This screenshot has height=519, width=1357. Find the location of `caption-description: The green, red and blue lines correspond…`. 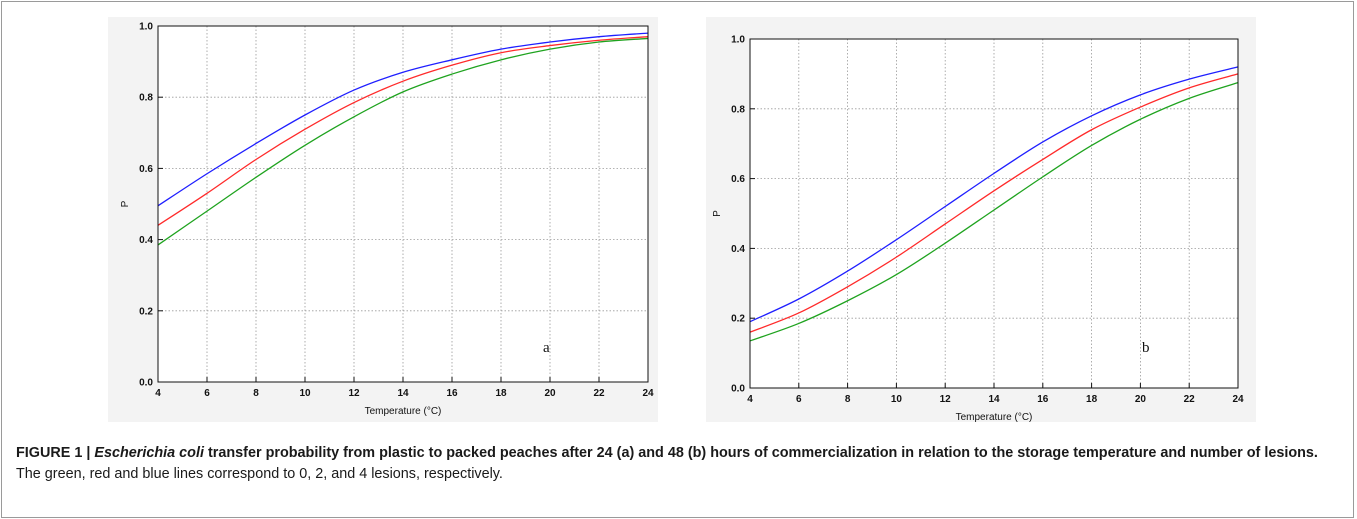

caption-description: The green, red and blue lines correspond… is located at coordinates (259, 474).